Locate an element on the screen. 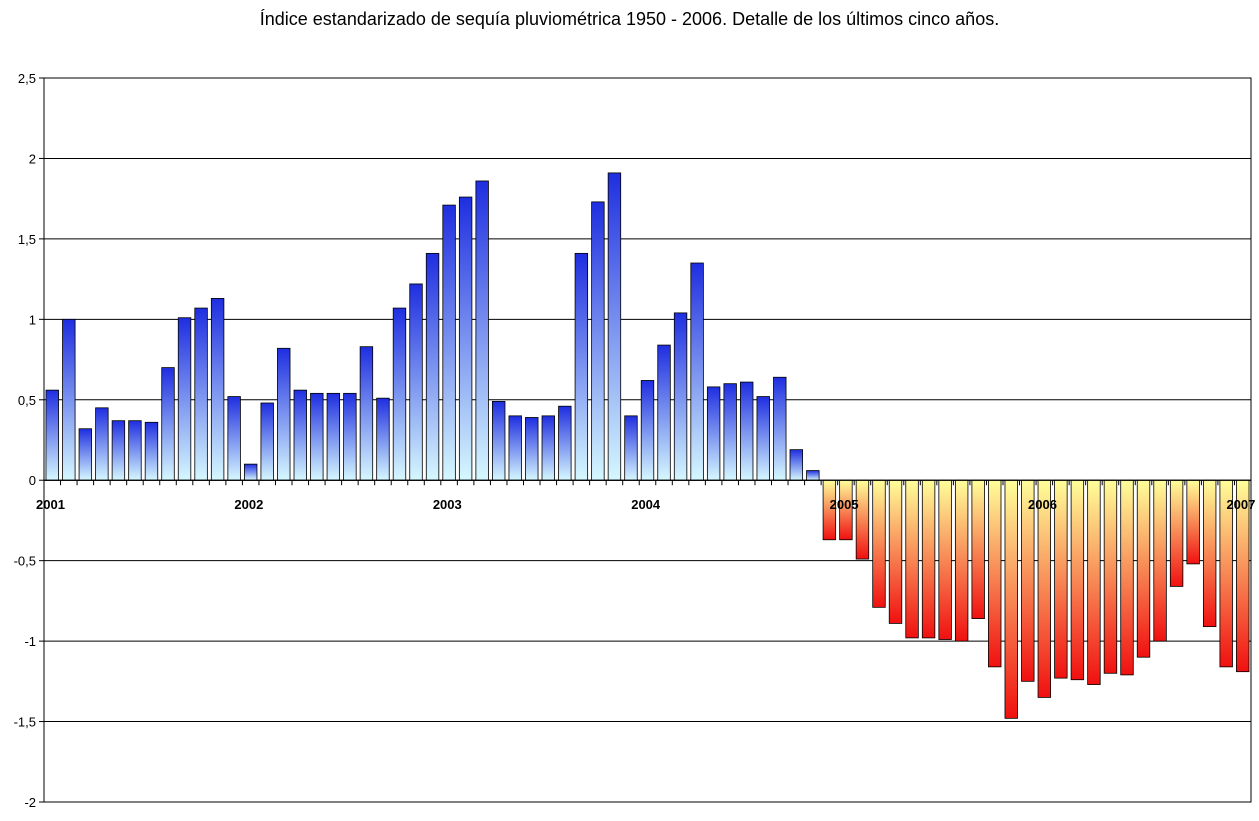 This screenshot has height=821, width=1259. y-tick-label: 0,5 is located at coordinates (27, 400).